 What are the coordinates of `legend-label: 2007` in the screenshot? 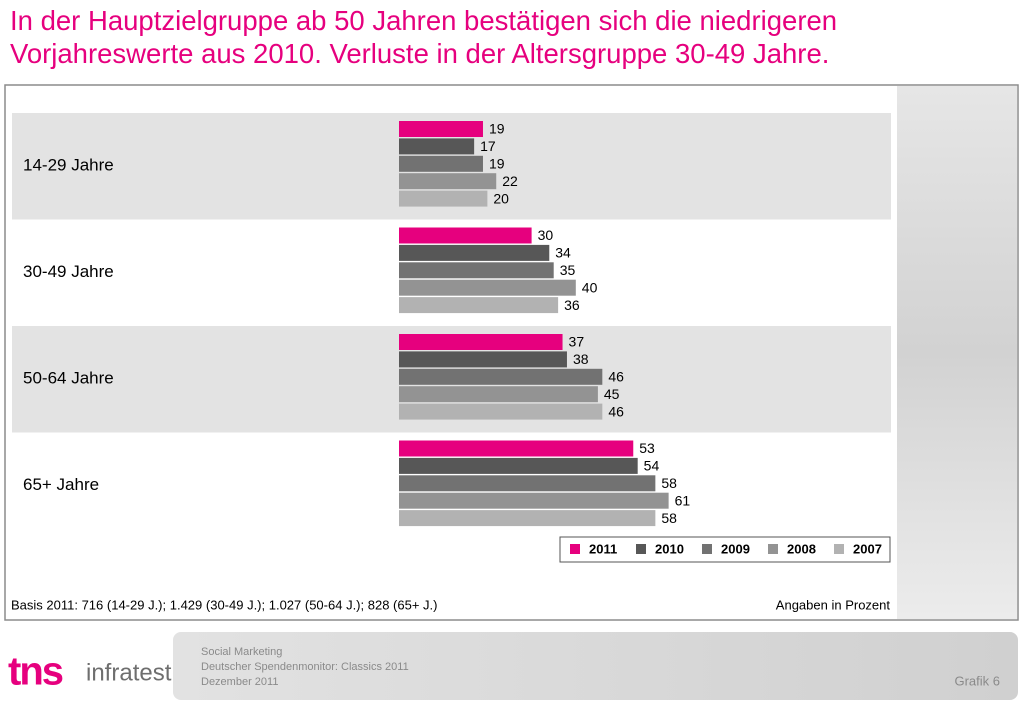 It's located at (867, 548).